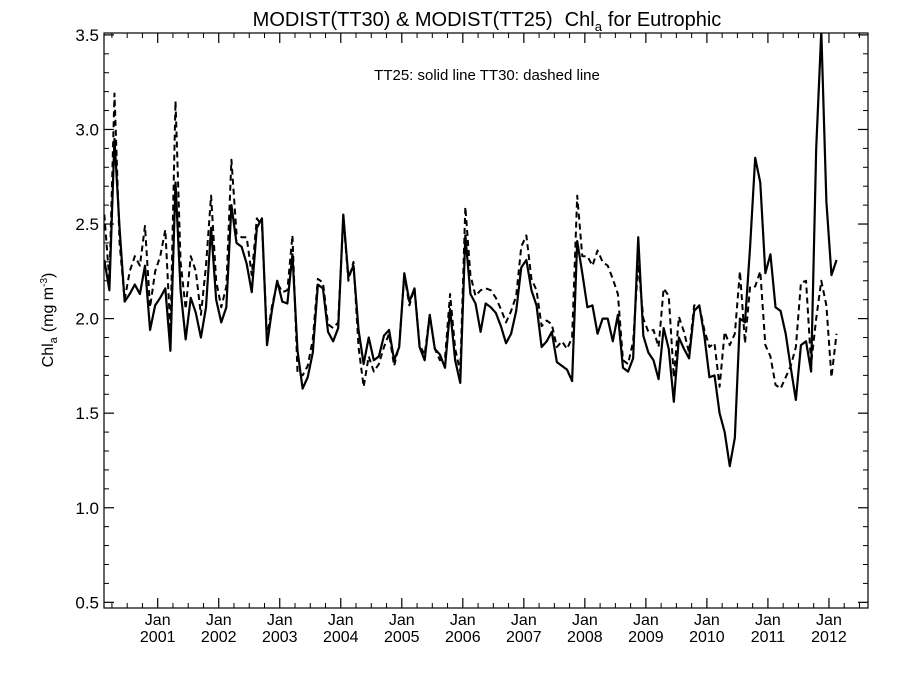 This screenshot has width=900, height=675. What do you see at coordinates (87, 35) in the screenshot?
I see `y-tick-label: 3.5` at bounding box center [87, 35].